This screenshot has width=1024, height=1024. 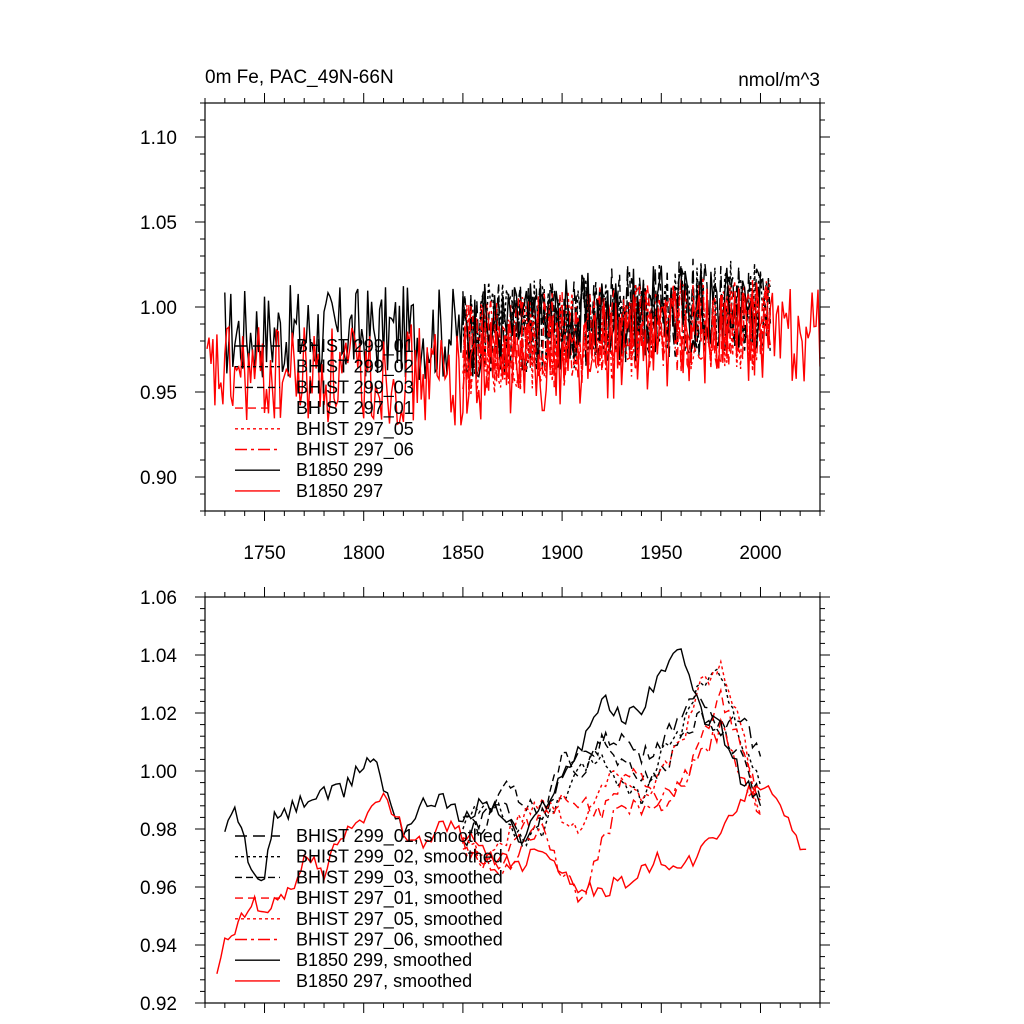 What do you see at coordinates (661, 553) in the screenshot?
I see `x-tick-label: 1950` at bounding box center [661, 553].